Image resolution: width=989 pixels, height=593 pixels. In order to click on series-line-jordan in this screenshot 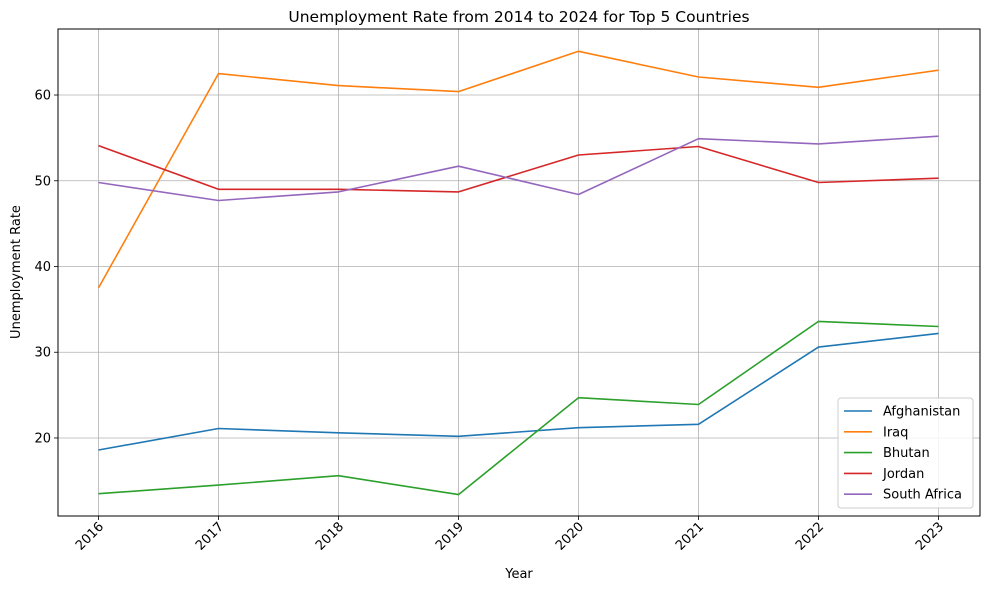, I will do `click(518, 168)`.